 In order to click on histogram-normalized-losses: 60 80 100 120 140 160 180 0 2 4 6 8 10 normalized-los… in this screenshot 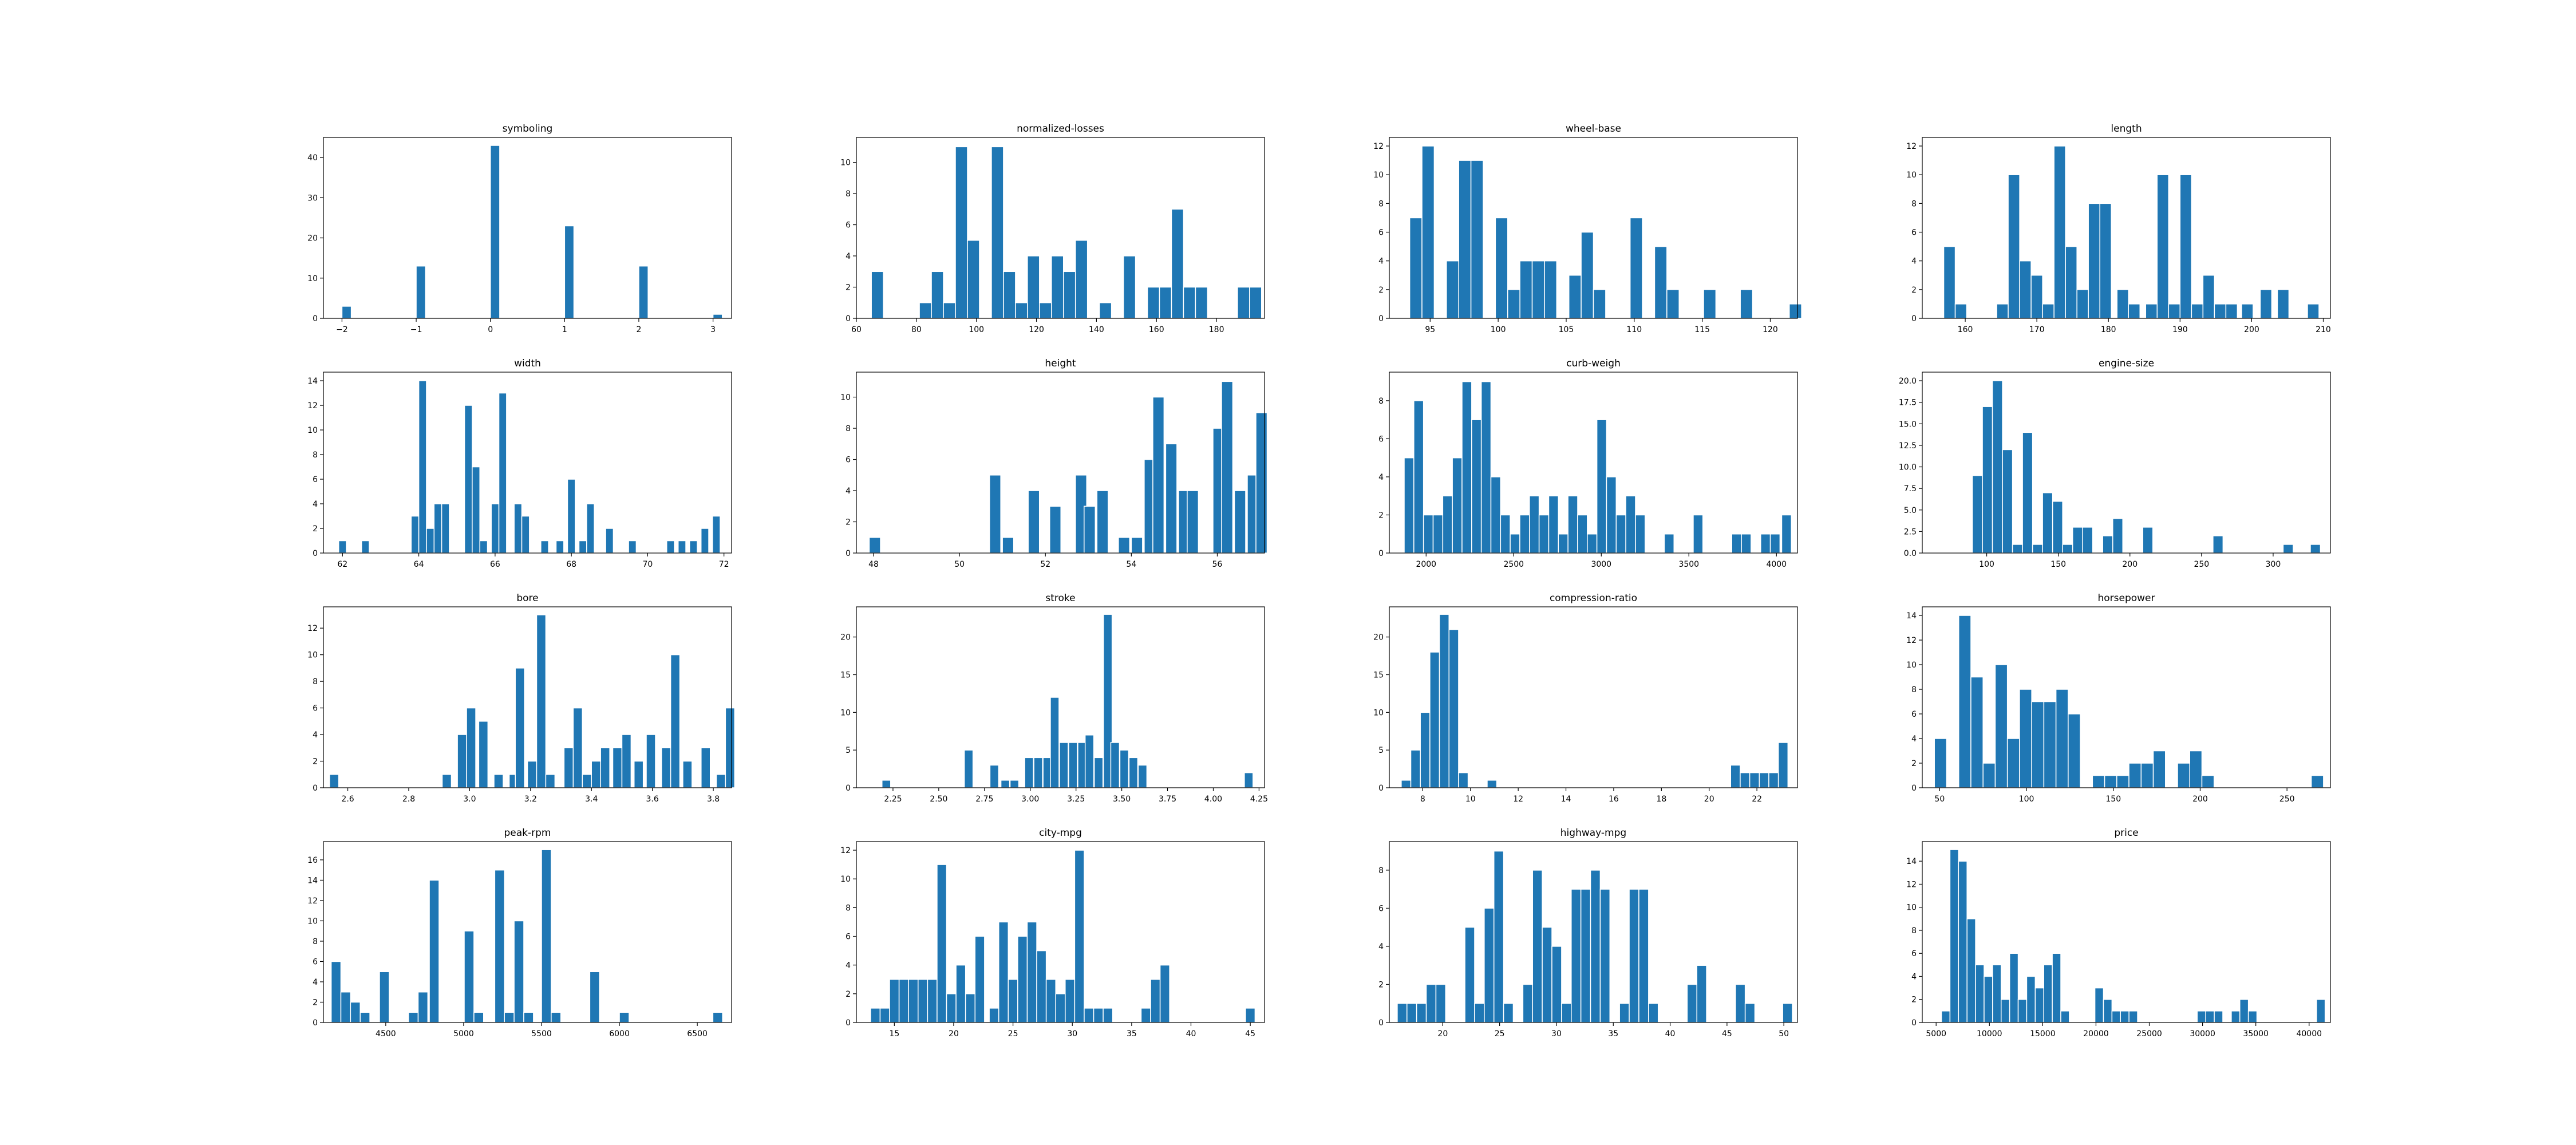, I will do `click(1052, 228)`.